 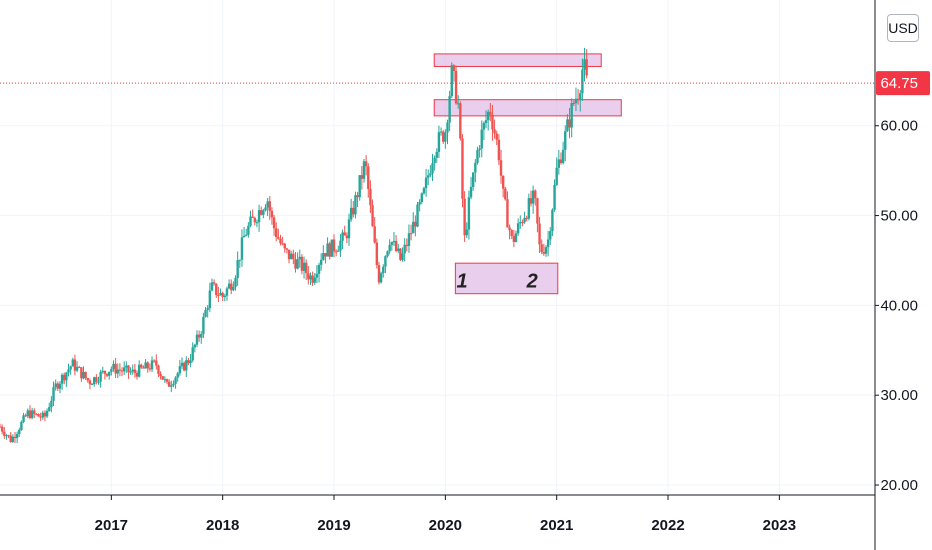 I want to click on last-price-tag: 64.75, so click(x=903, y=83).